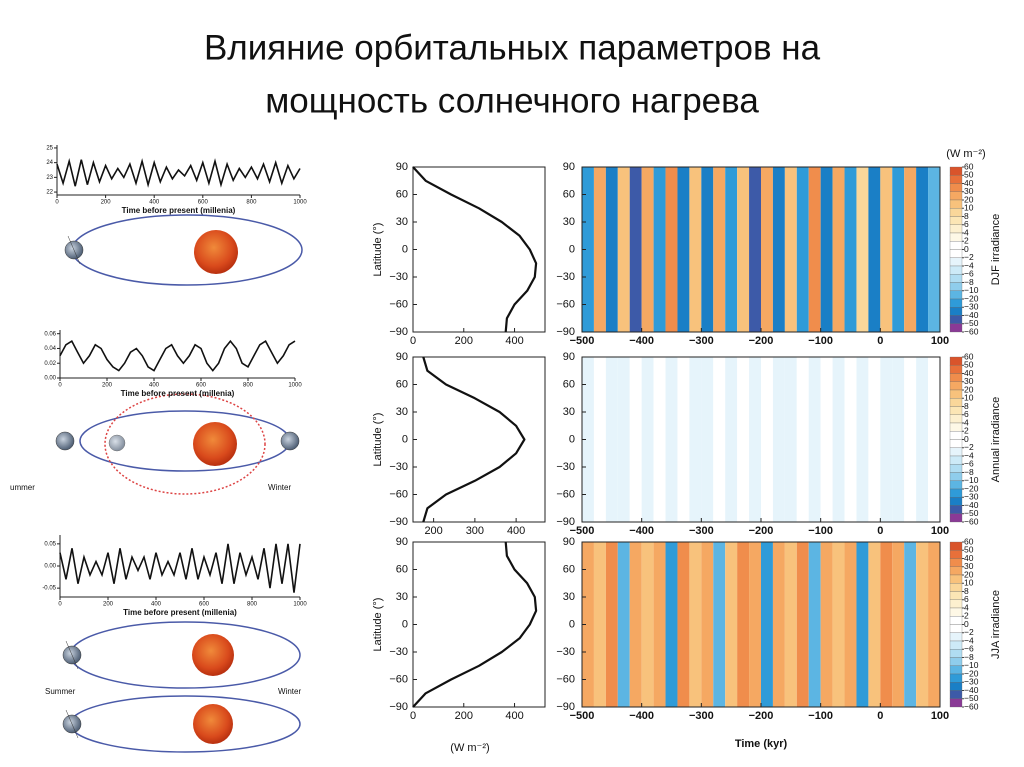  I want to click on y-tick-label: 0, so click(572, 249).